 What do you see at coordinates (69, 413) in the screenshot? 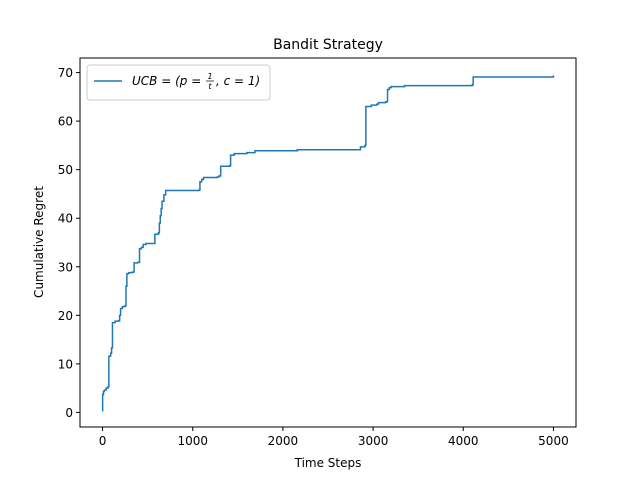
I see `y-tick-label: 0` at bounding box center [69, 413].